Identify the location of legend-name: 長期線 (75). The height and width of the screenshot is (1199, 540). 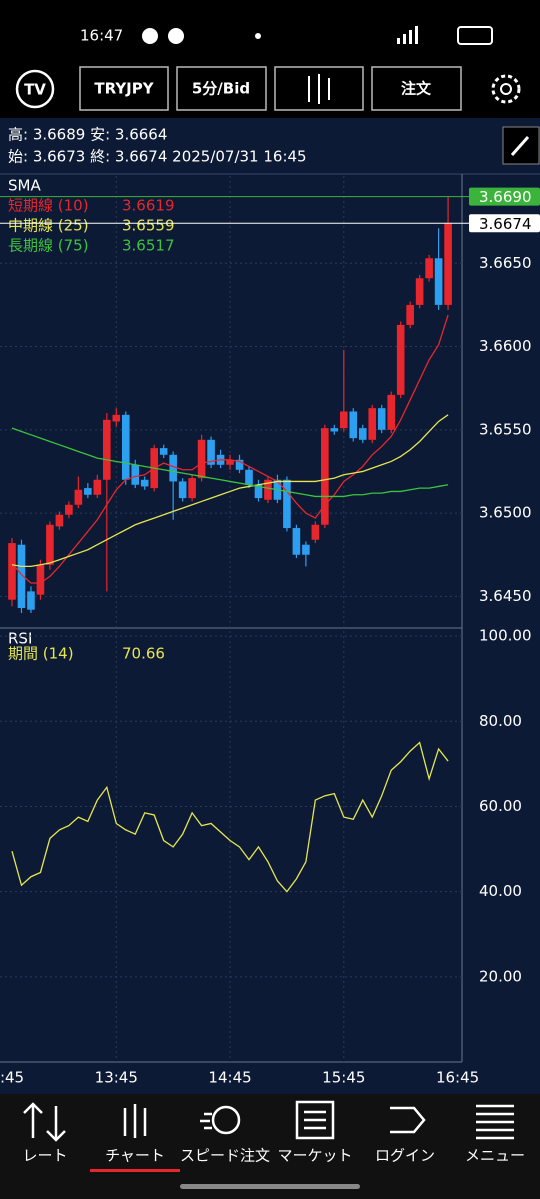
(48, 246).